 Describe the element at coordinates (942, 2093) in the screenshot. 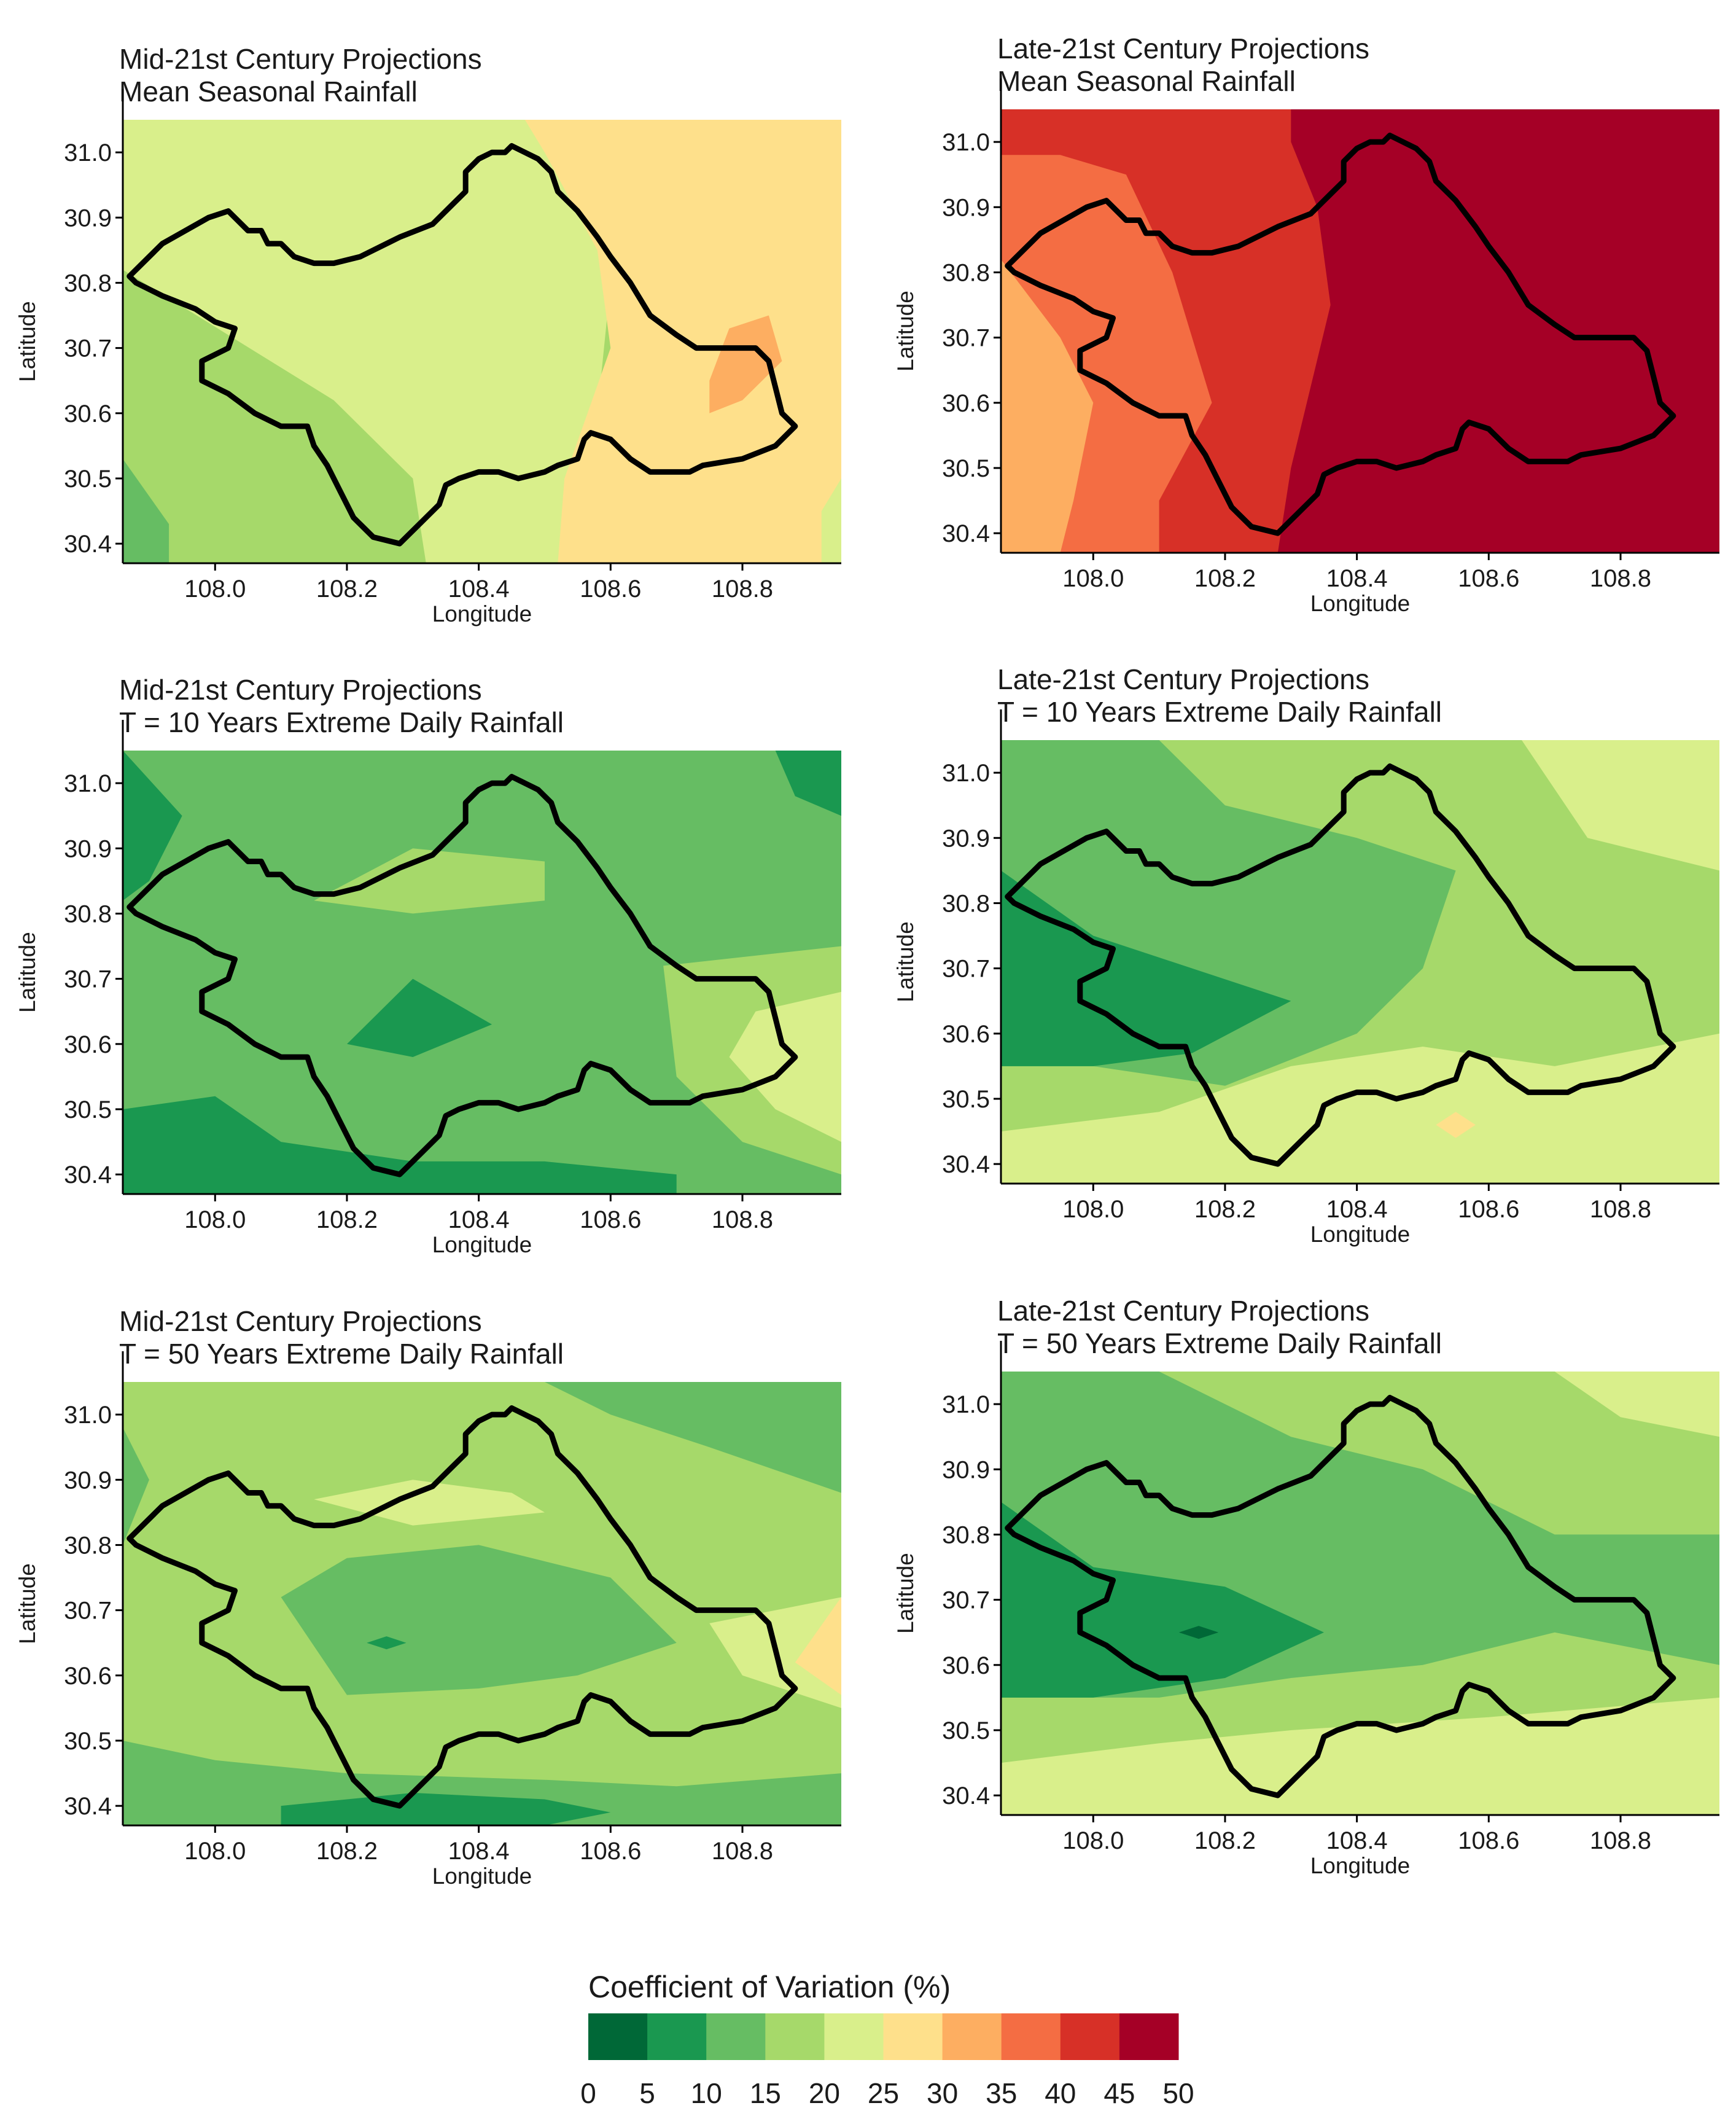

I see `legend-tick-label: 30` at that location.